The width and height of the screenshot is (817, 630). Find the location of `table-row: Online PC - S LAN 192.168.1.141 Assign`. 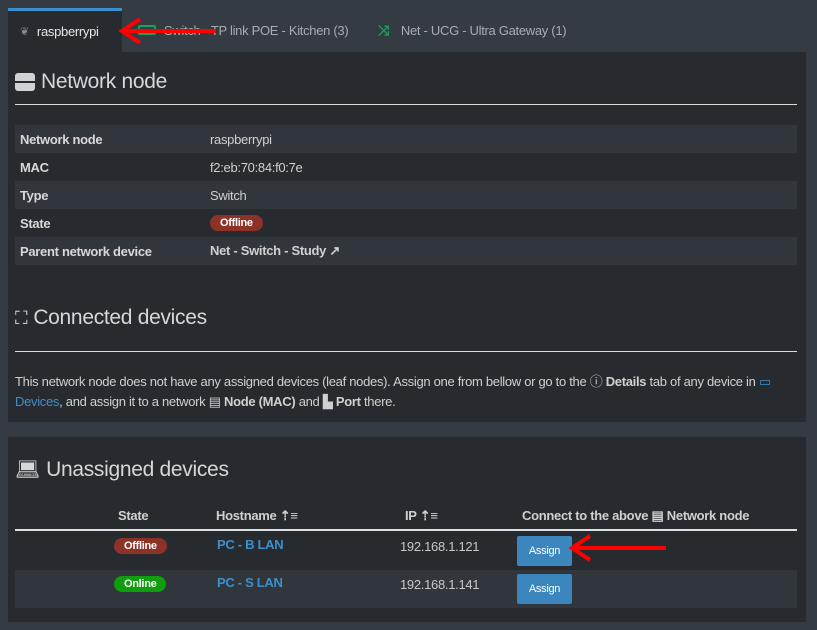

table-row: Online PC - S LAN 192.168.1.141 Assign is located at coordinates (406, 589).